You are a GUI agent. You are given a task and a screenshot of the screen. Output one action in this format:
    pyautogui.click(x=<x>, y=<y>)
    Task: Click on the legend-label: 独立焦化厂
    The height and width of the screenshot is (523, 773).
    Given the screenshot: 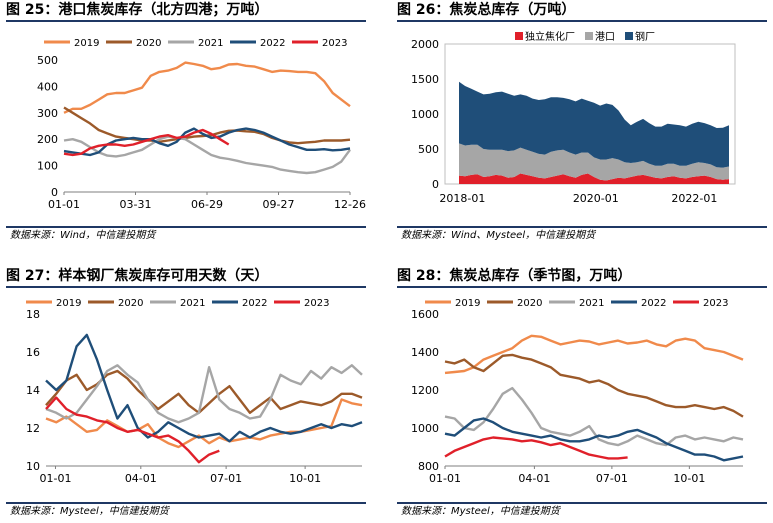 What is the action you would take?
    pyautogui.click(x=550, y=36)
    